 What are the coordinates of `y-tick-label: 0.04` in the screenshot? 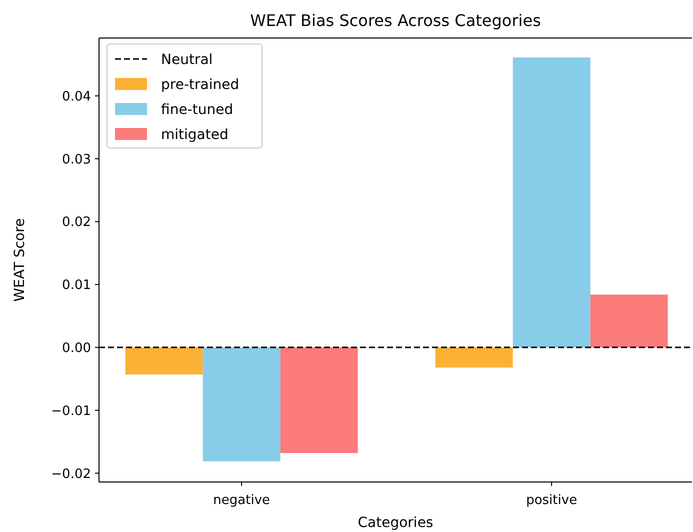 It's located at (76, 96).